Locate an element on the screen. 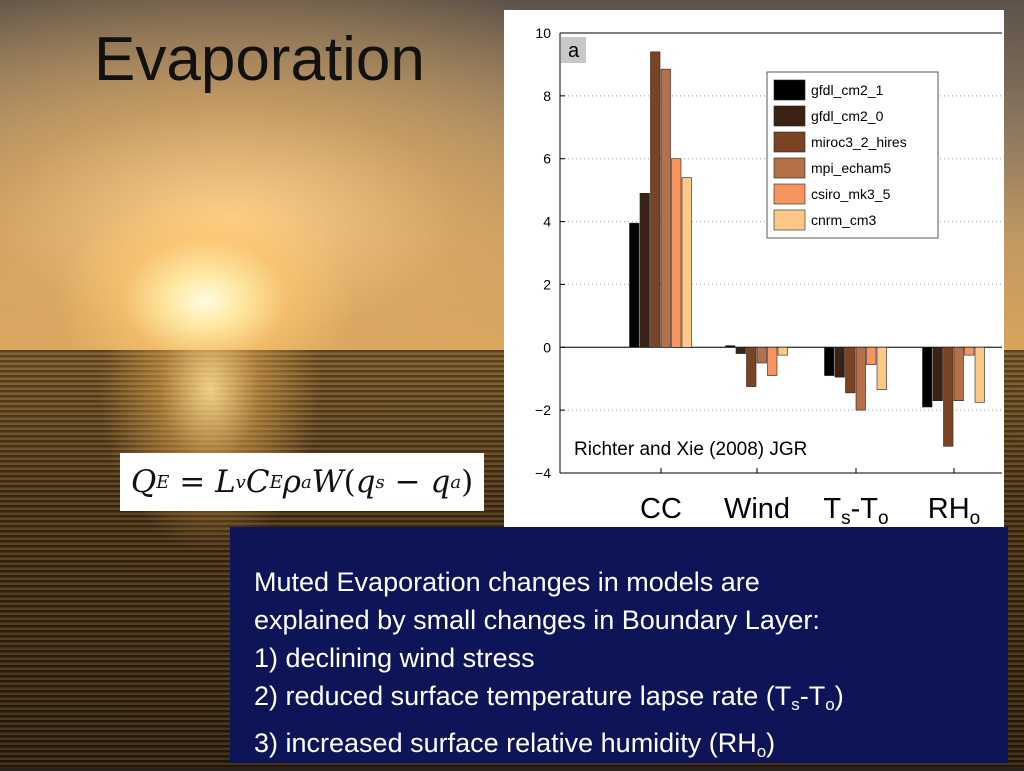 This screenshot has height=771, width=1024. y-tick-label: 4 is located at coordinates (547, 222).